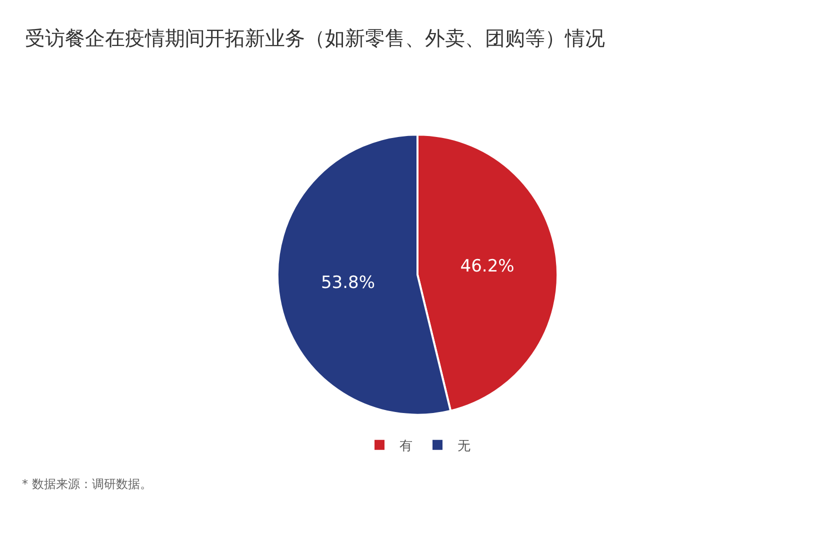 The width and height of the screenshot is (835, 541). I want to click on text: * 数据来源：调研数据。, so click(87, 484).